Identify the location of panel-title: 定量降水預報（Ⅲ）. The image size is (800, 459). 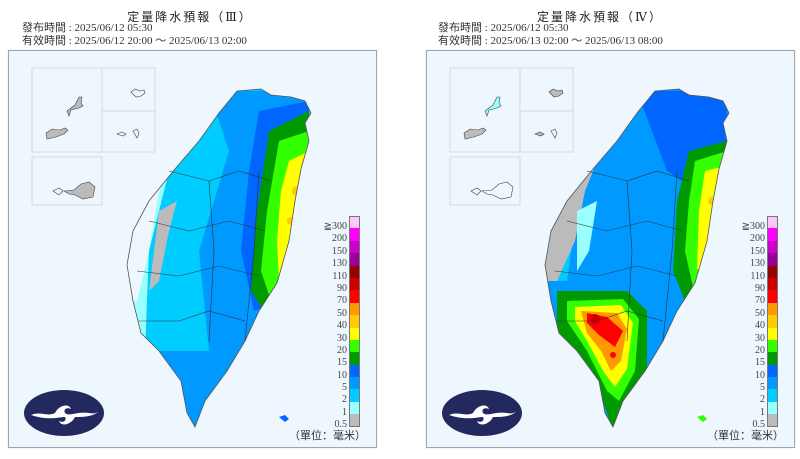
(190, 17).